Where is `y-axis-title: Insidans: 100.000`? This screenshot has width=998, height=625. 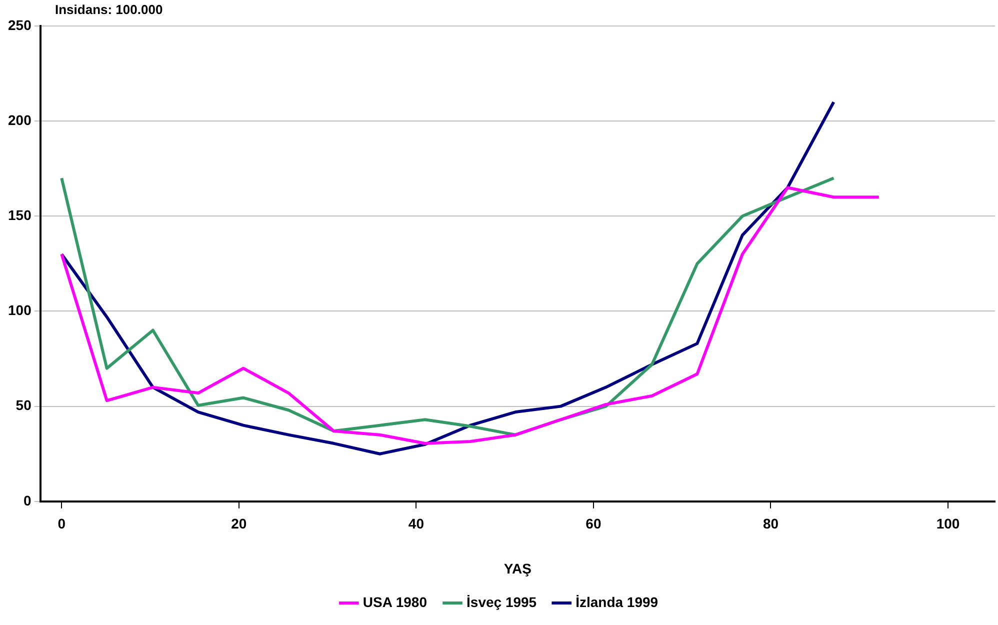 y-axis-title: Insidans: 100.000 is located at coordinates (109, 9).